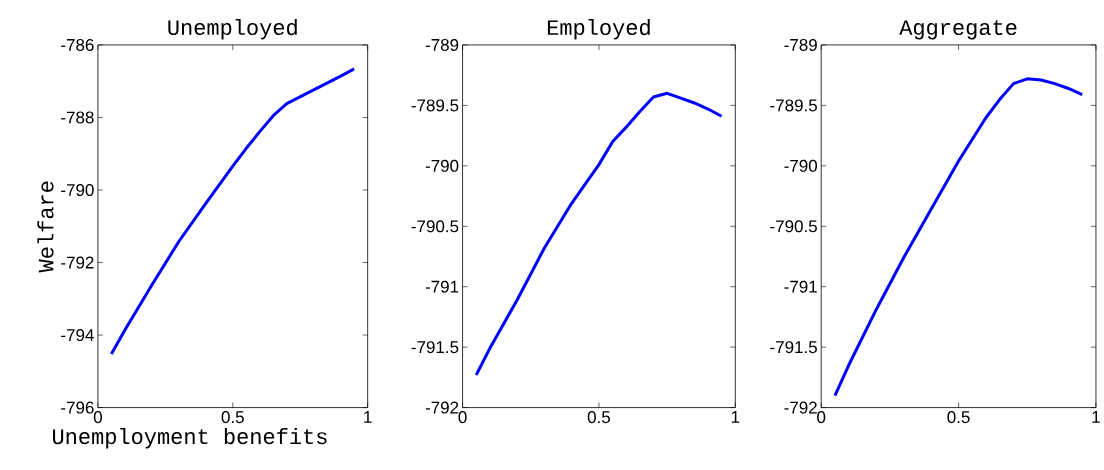  Describe the element at coordinates (45, 227) in the screenshot. I see `y-axis-title: Welfare` at that location.